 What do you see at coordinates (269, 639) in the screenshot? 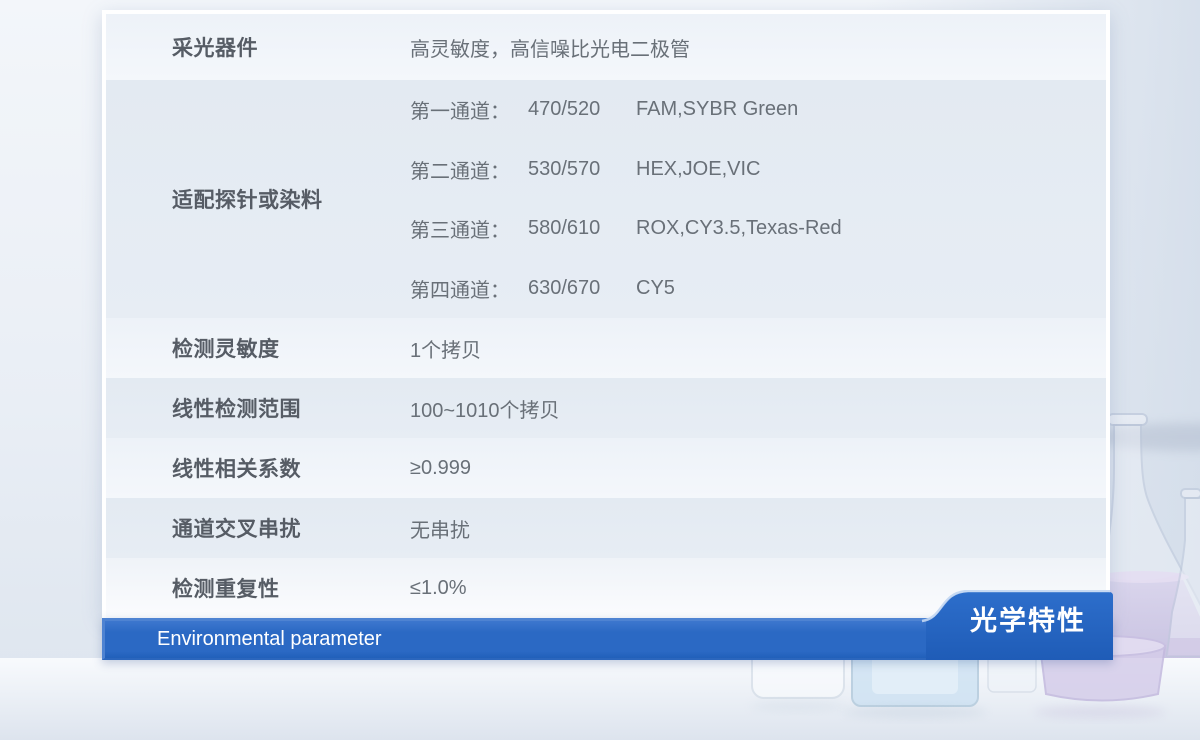
I see `banner-label: Environmental parameter` at bounding box center [269, 639].